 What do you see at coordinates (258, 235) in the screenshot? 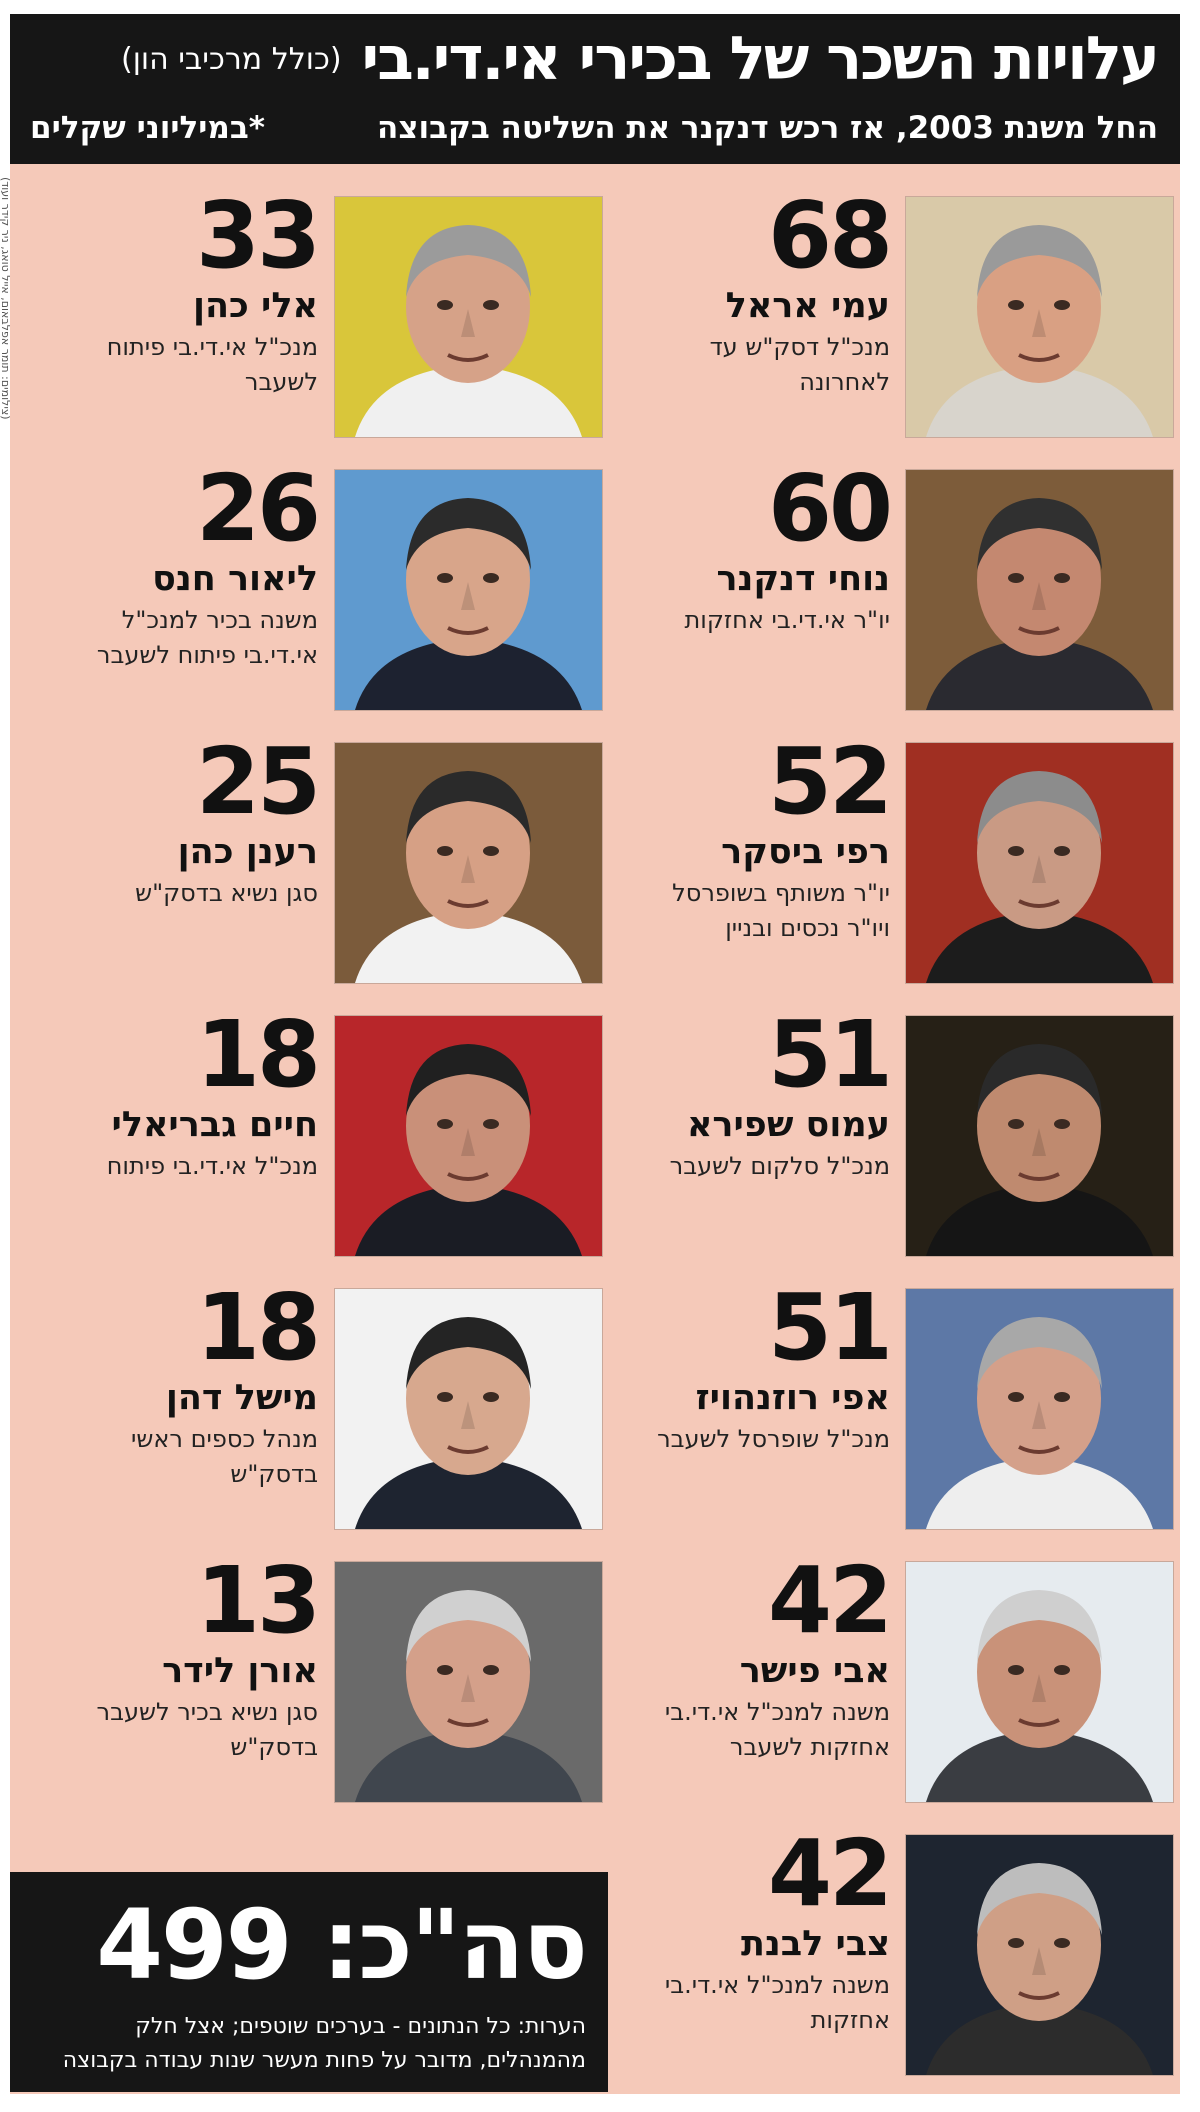
I see `salary-amount: 33` at bounding box center [258, 235].